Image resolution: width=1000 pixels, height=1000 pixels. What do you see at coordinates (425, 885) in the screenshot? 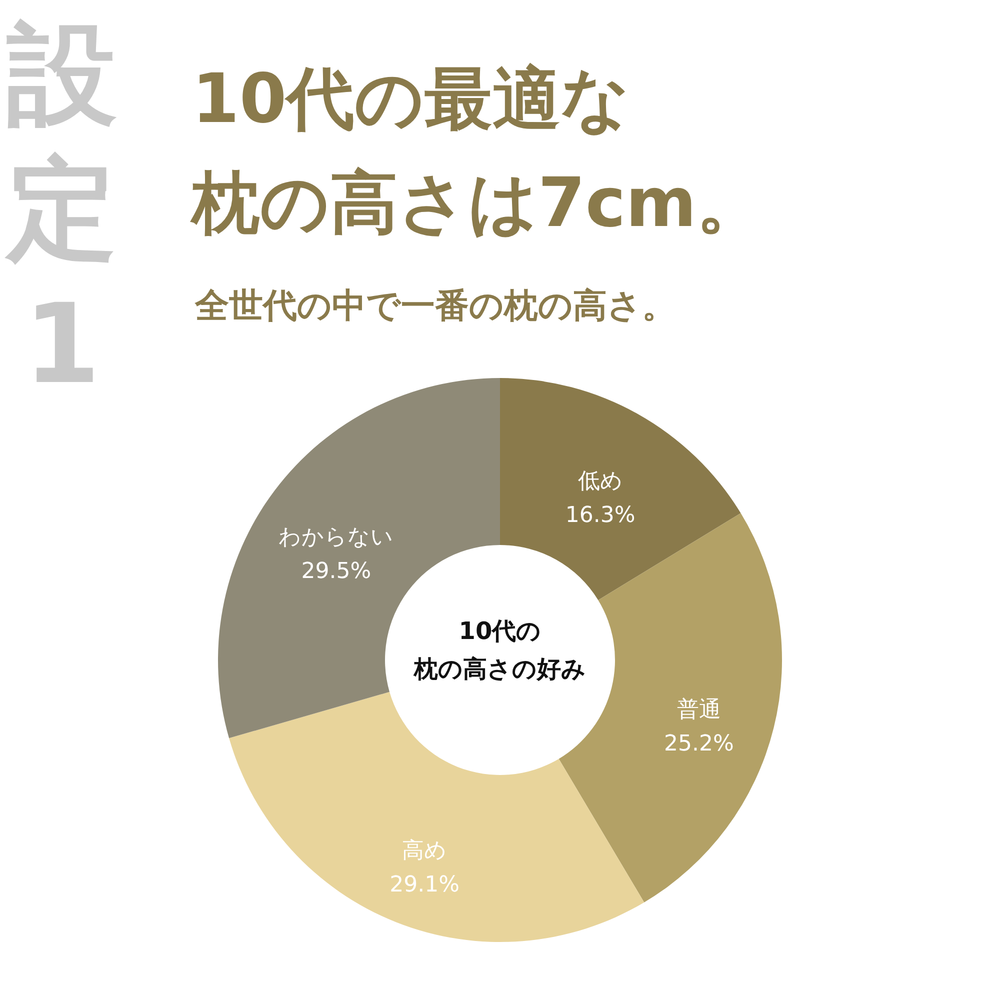
I see `data-label: 29.1%` at bounding box center [425, 885].